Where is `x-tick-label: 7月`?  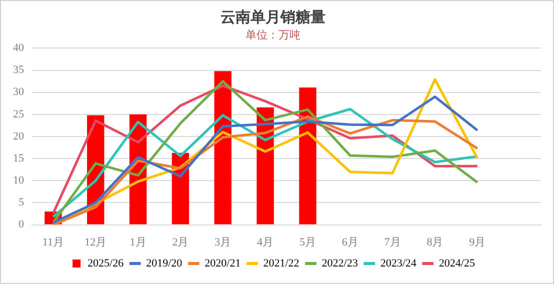
x-tick-label: 7月 is located at coordinates (392, 242).